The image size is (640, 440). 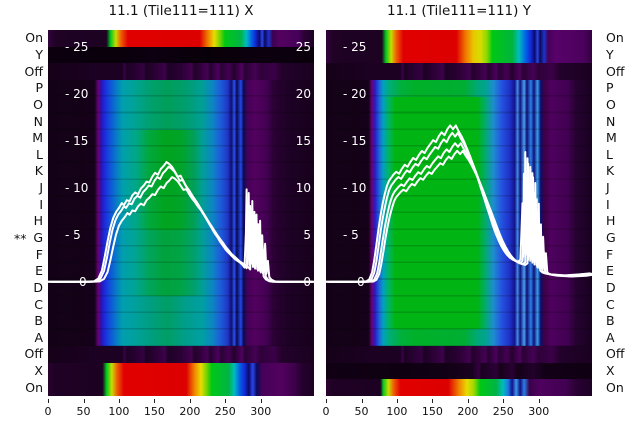 What do you see at coordinates (611, 287) in the screenshot?
I see `row-label-right-d-15: D` at bounding box center [611, 287].